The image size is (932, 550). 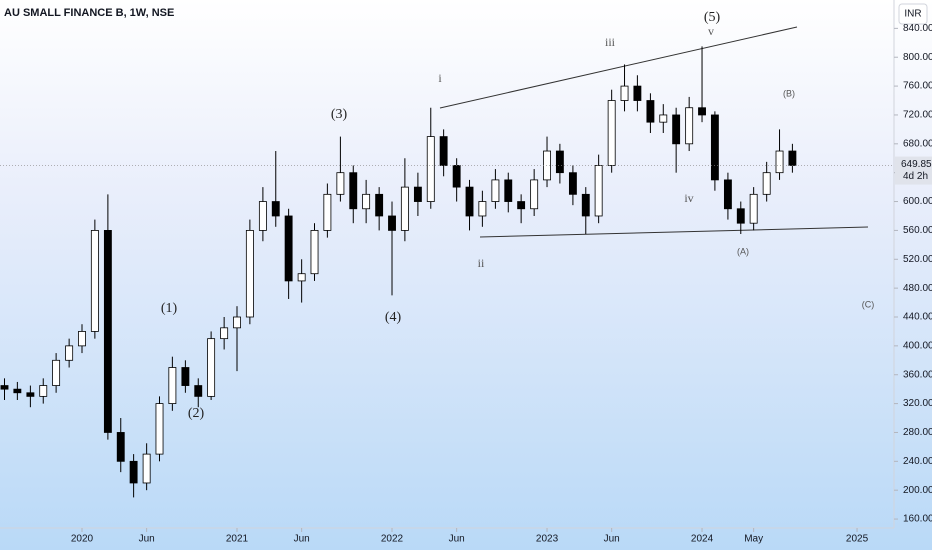 I want to click on x-tick-label: 2022, so click(x=392, y=539).